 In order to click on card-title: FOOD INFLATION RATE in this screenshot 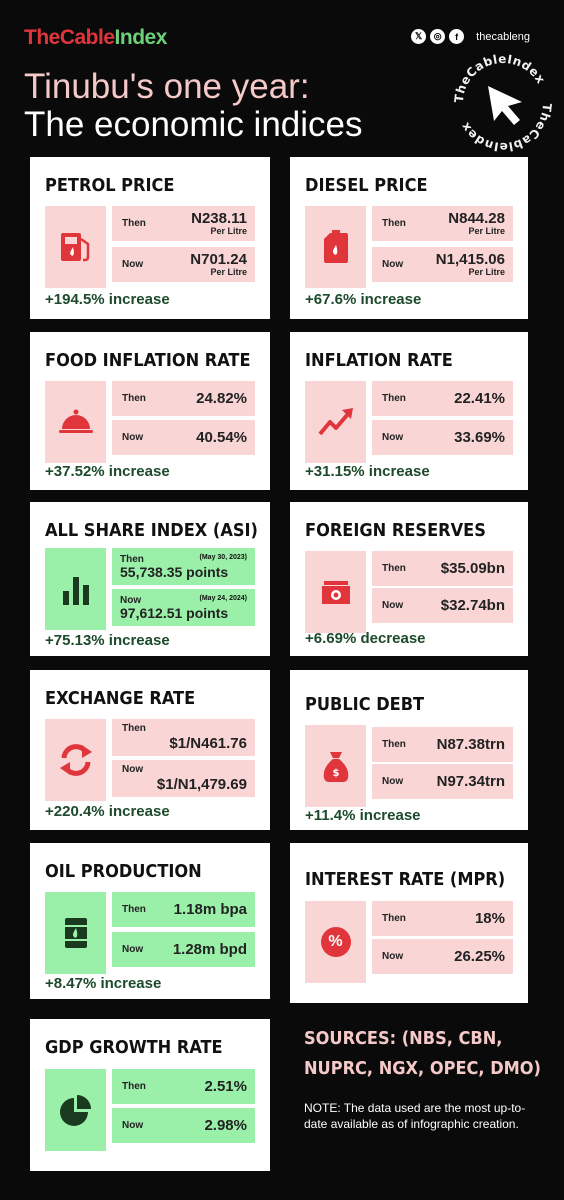, I will do `click(148, 360)`.